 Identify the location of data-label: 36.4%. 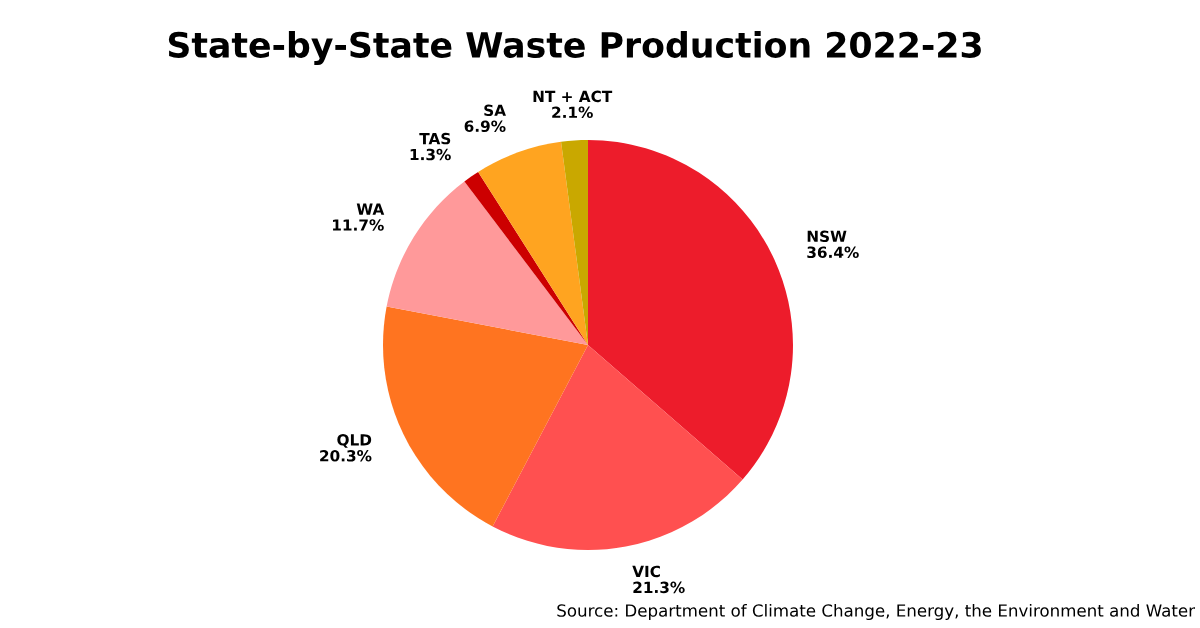
(833, 252).